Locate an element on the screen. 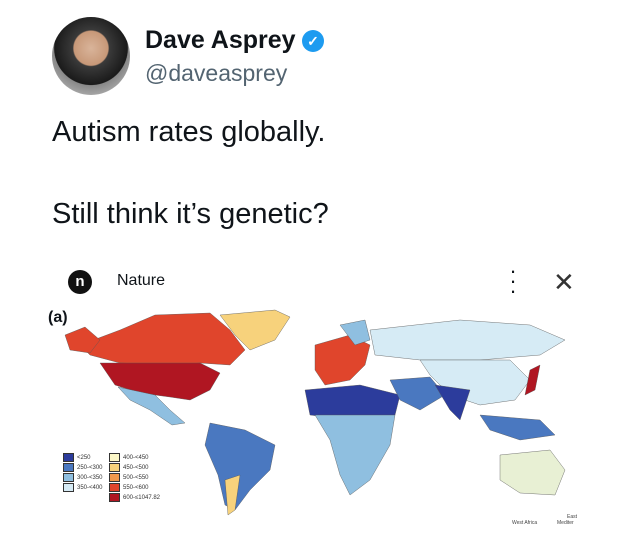  legend-item: 500-<550 is located at coordinates (129, 477).